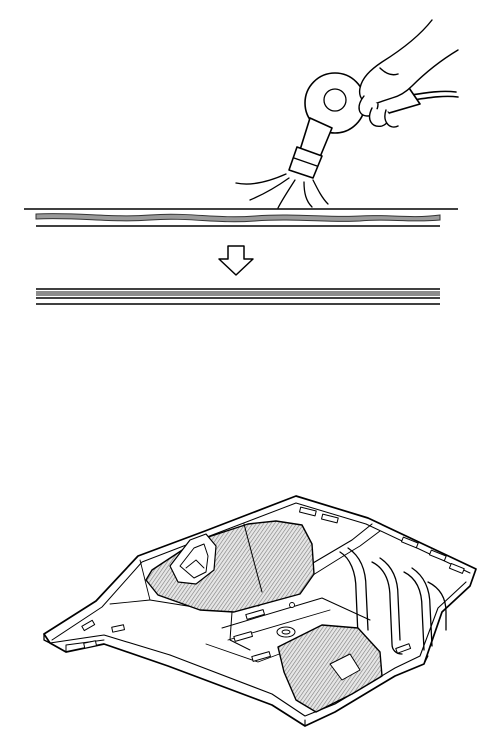 This screenshot has width=500, height=754. I want to click on rear-deadener-pad, so click(330, 668).